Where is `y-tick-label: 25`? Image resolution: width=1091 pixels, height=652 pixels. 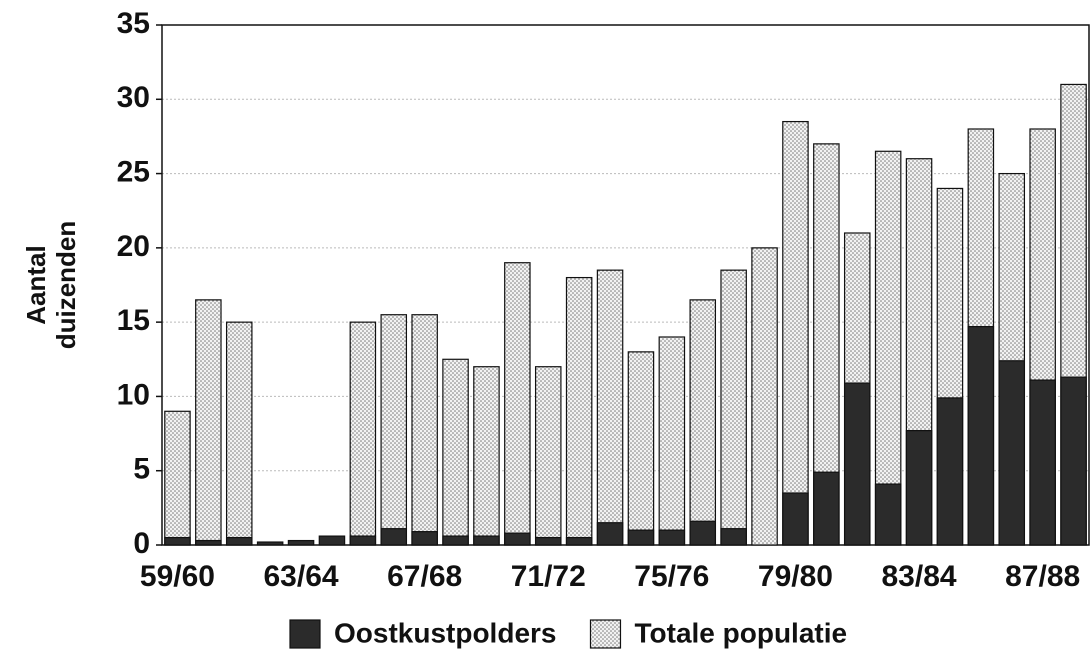
y-tick-label: 25 is located at coordinates (133, 171).